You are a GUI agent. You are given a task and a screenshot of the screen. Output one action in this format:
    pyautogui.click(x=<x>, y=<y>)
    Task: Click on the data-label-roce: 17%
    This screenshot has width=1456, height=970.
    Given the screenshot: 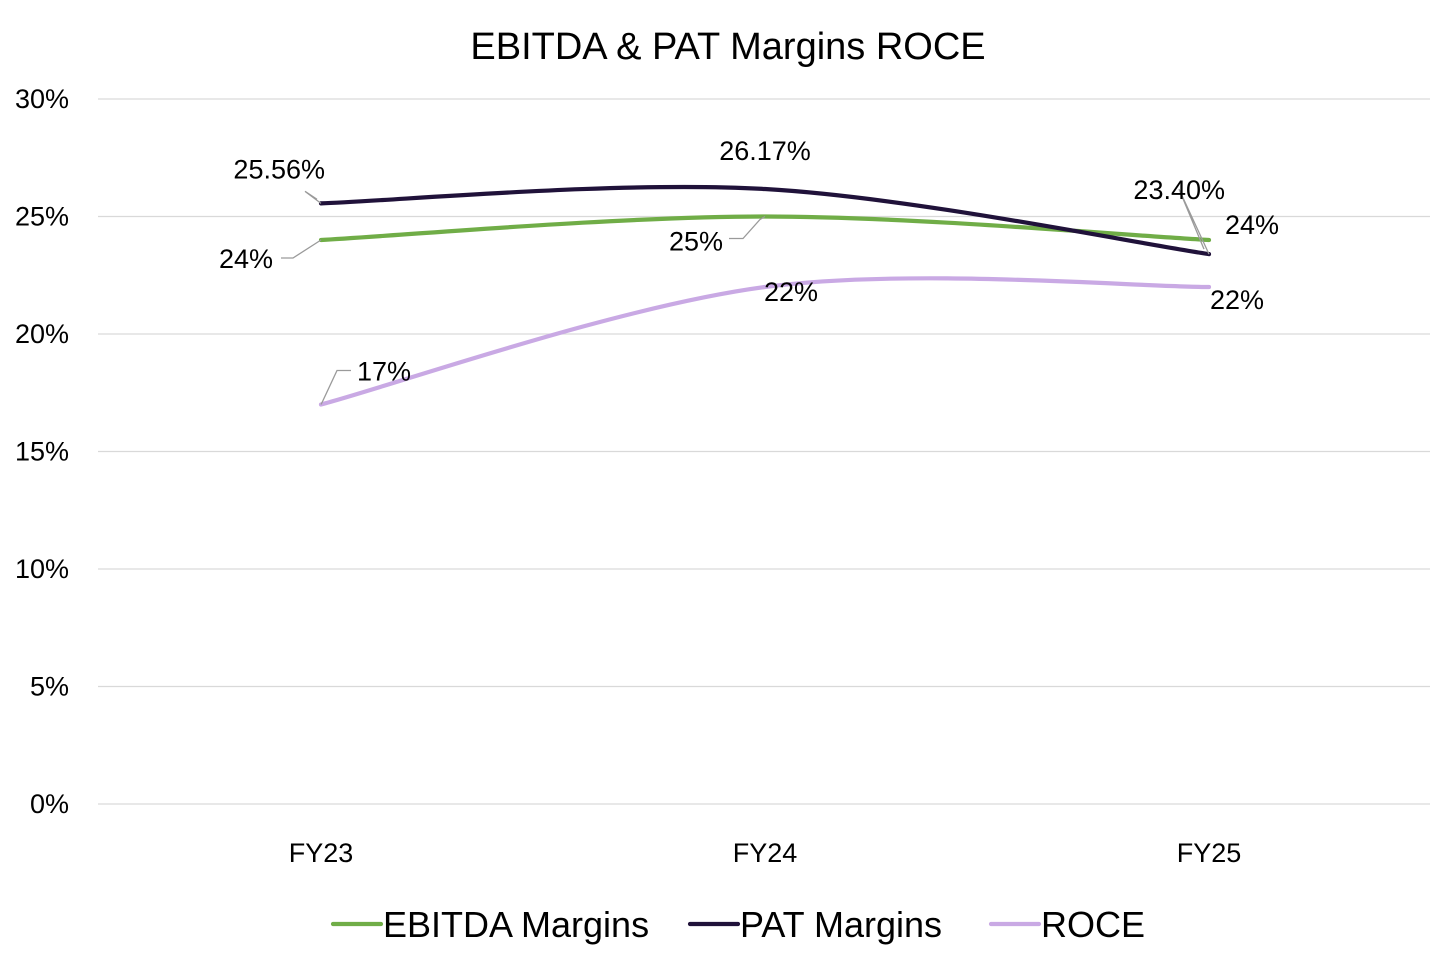 What is the action you would take?
    pyautogui.click(x=384, y=372)
    